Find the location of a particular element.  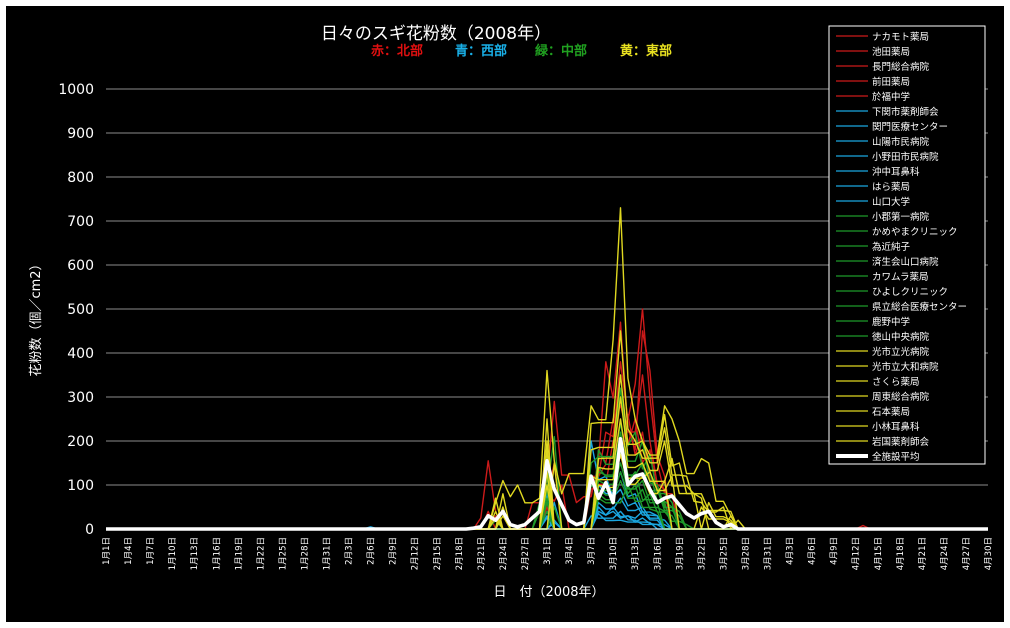

legend-box is located at coordinates (907, 245).